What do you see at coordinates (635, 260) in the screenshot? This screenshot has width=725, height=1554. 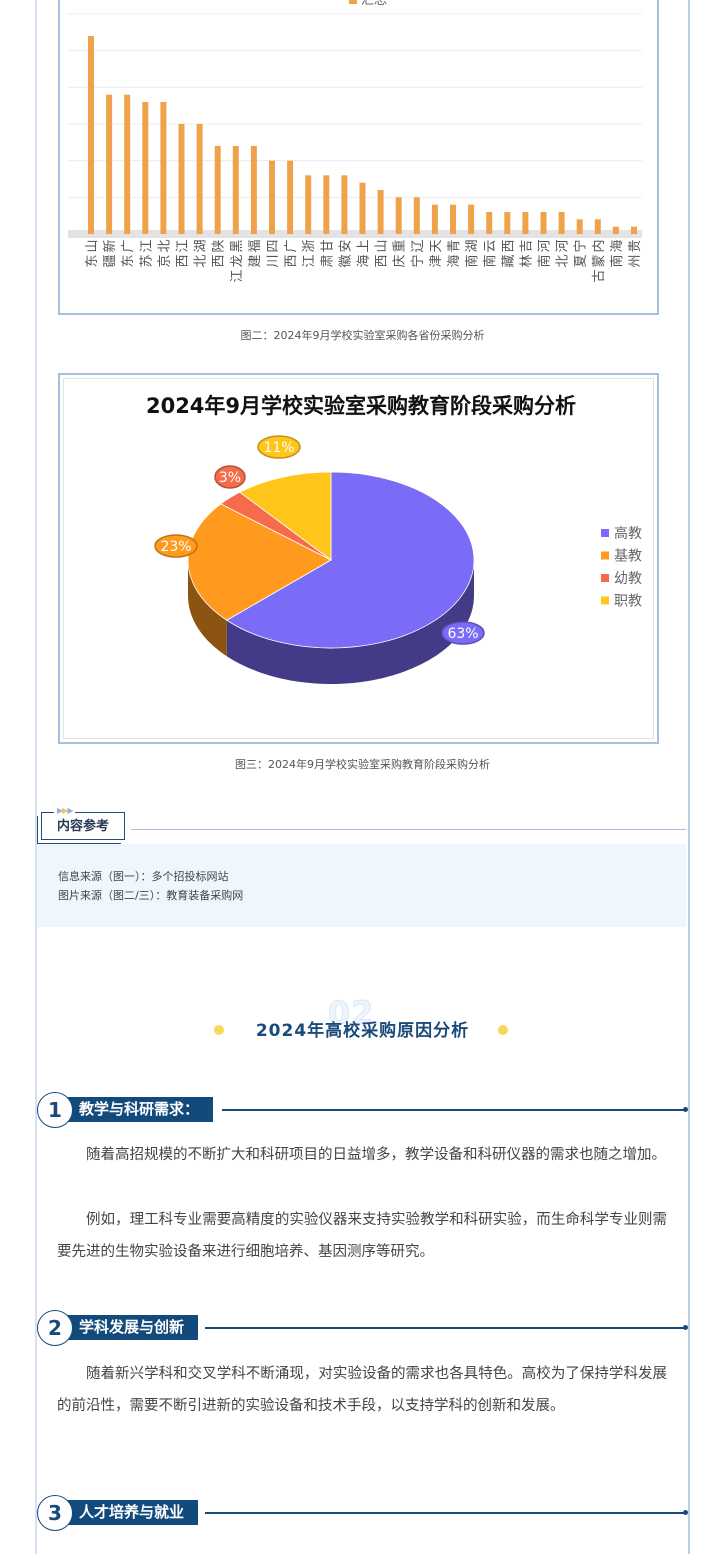 I see `x-tick-label: 州` at bounding box center [635, 260].